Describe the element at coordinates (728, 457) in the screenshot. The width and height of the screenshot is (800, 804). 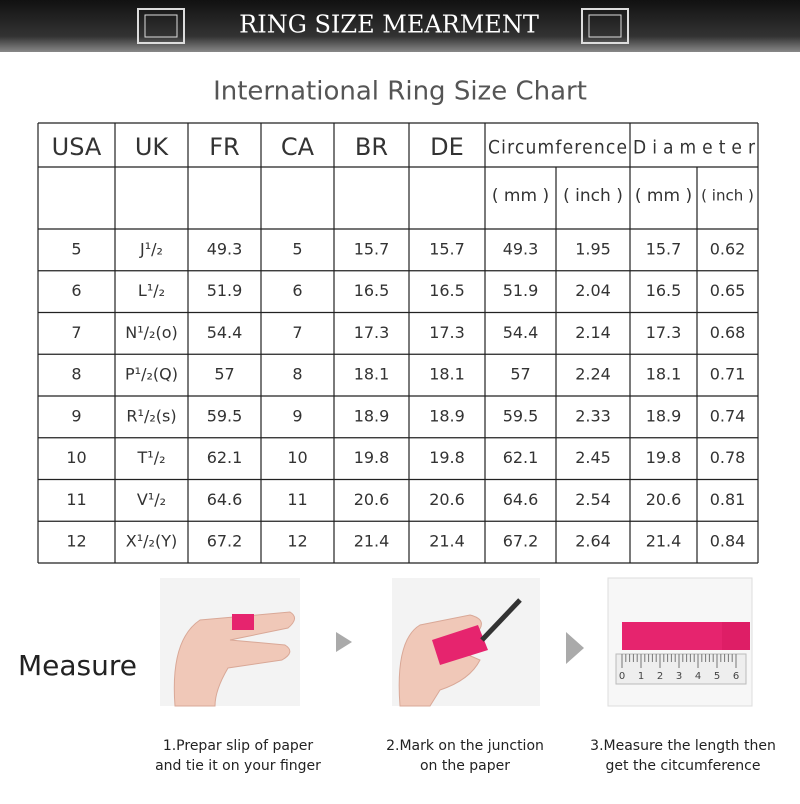
I see `table-cell: 0.78` at that location.